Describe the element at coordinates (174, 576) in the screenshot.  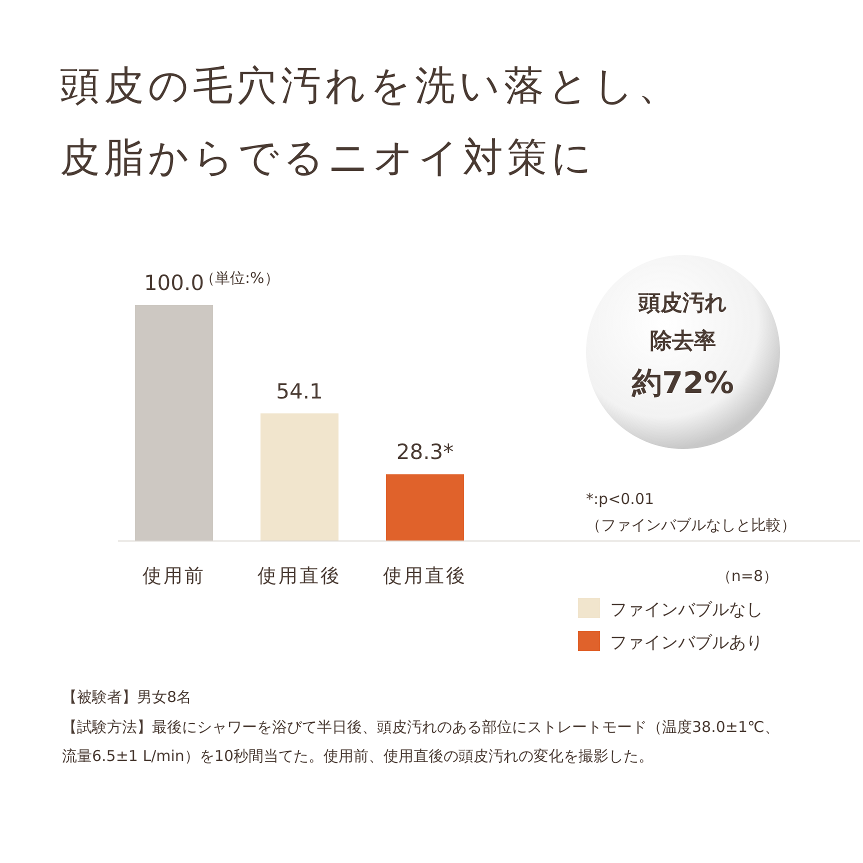
I see `x-tick-label: 使用前` at that location.